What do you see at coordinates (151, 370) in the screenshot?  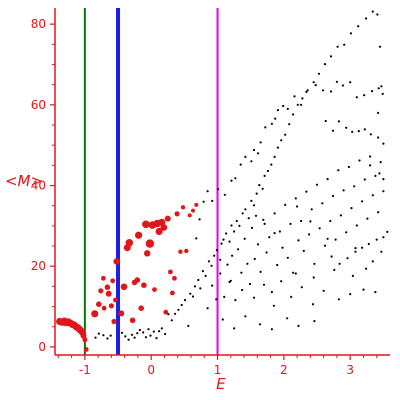 I see `x-tick-label: 0` at bounding box center [151, 370].